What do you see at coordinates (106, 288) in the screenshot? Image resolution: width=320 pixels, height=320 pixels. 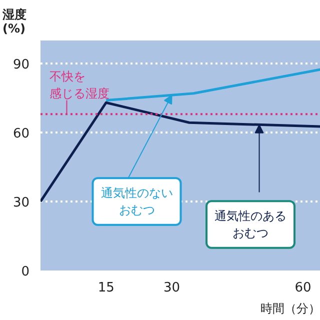 I see `x-tick-label: 15` at bounding box center [106, 288].